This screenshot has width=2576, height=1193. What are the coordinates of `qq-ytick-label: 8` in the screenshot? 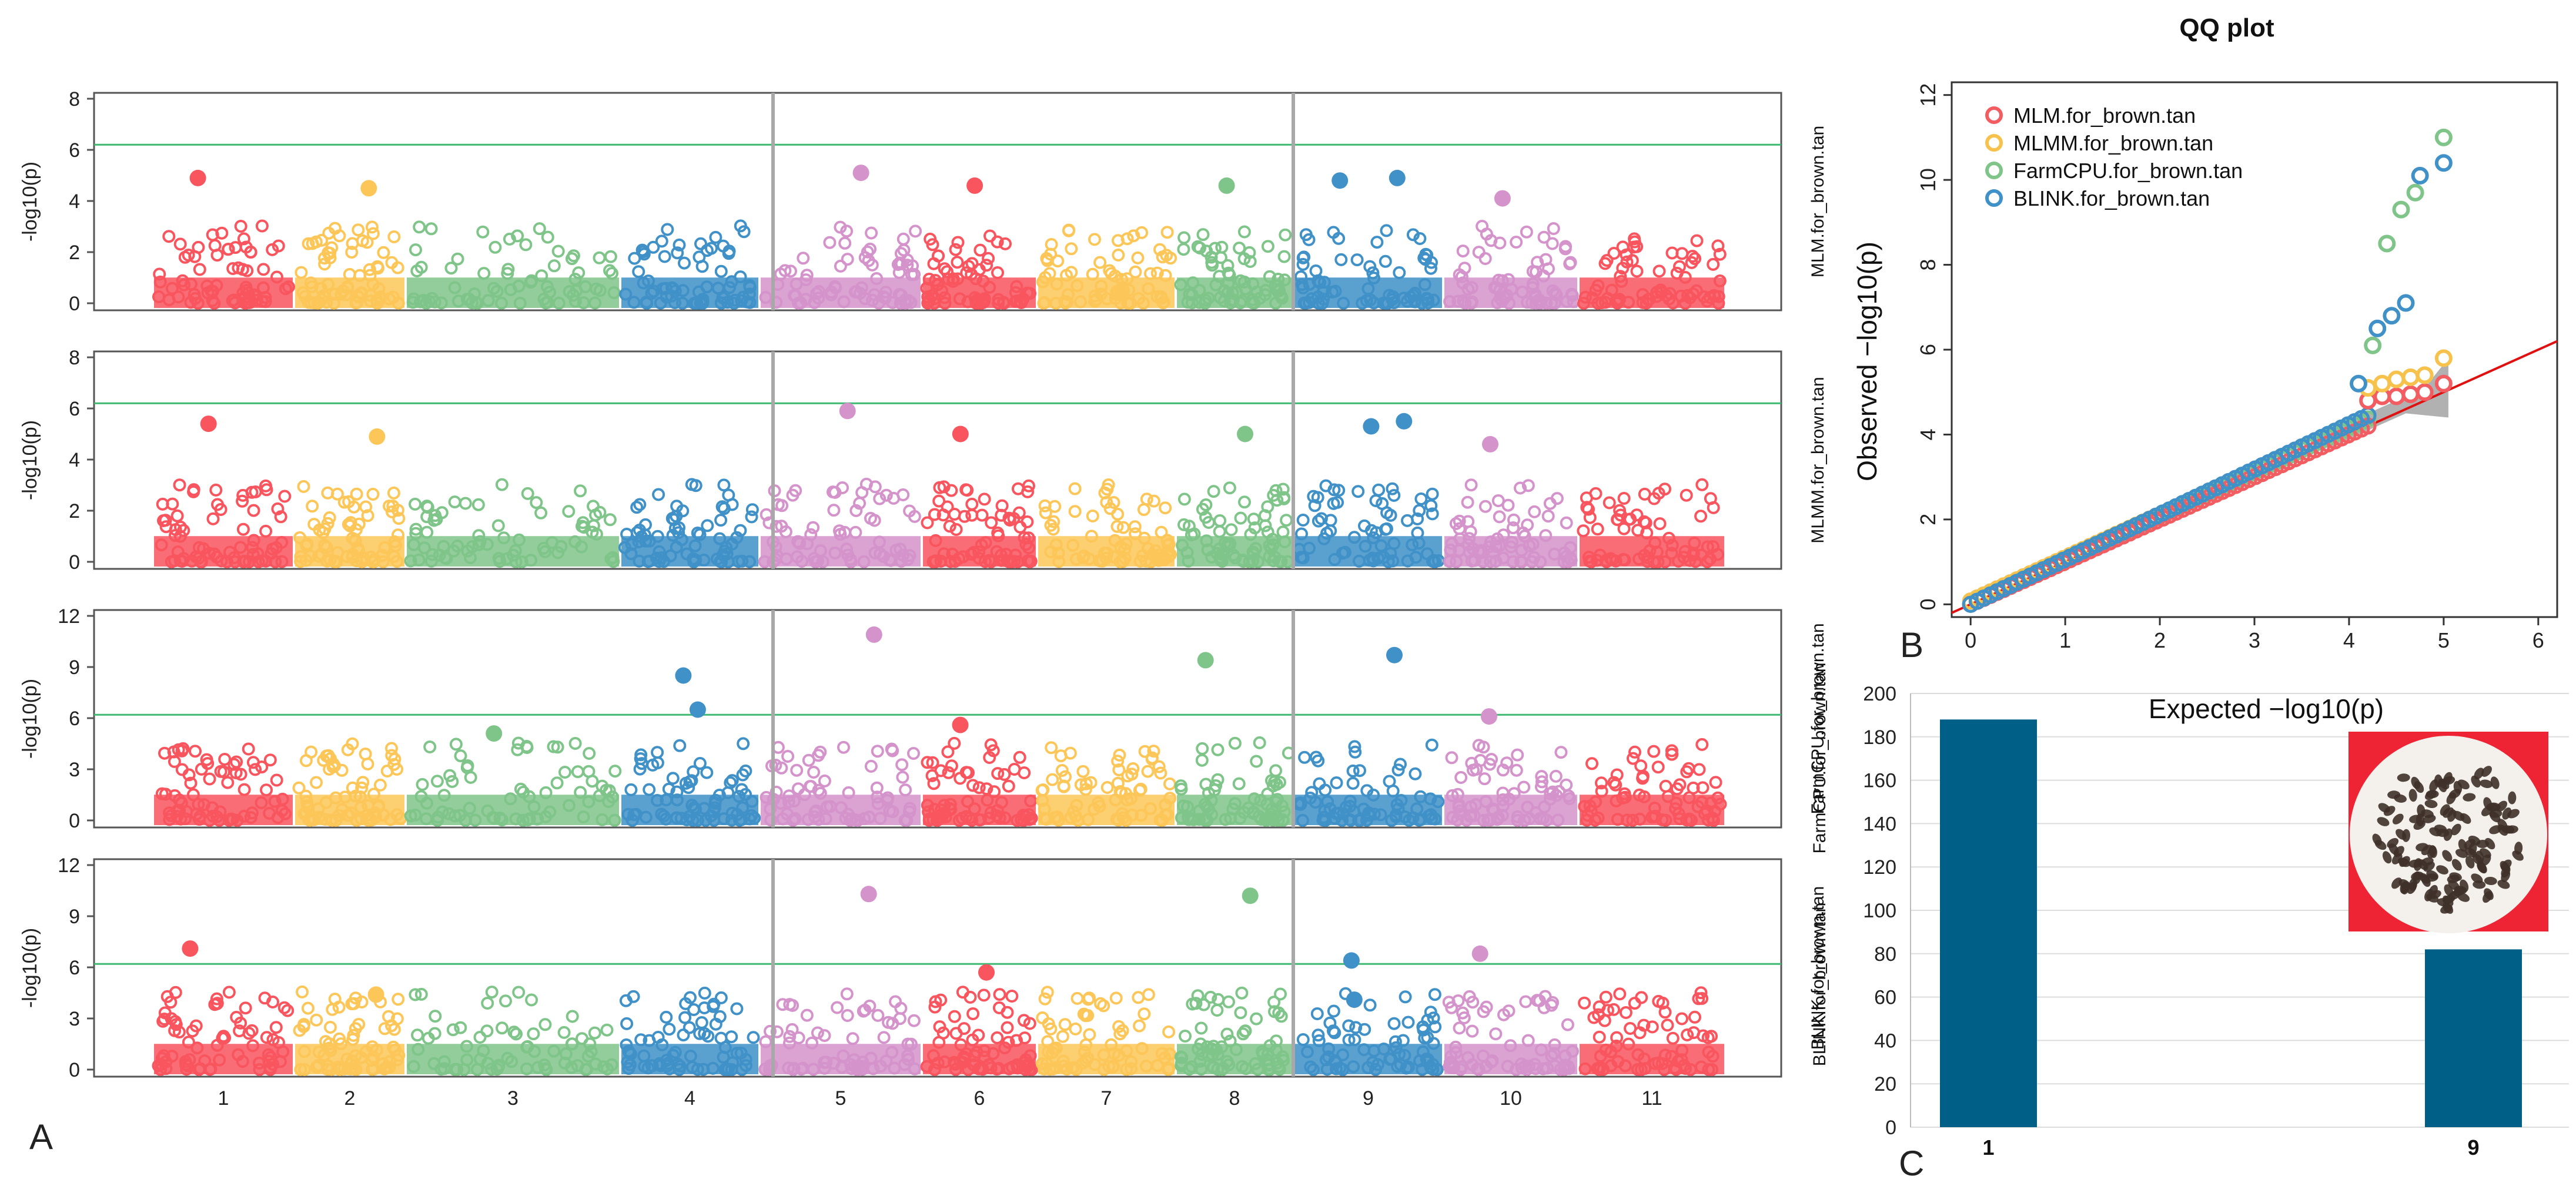 It's located at (1928, 265).